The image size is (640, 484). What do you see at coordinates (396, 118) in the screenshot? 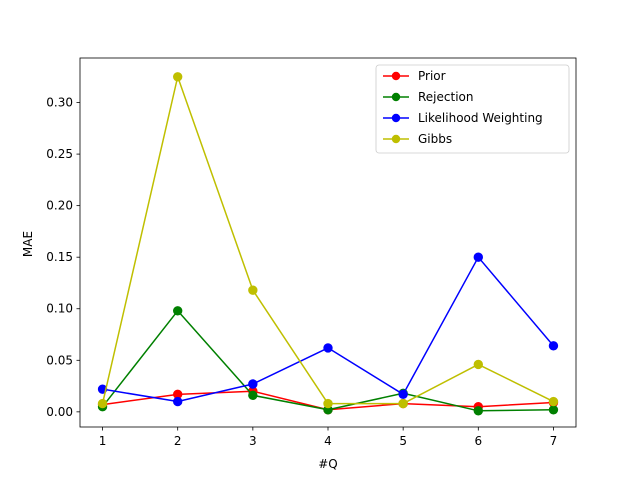
I see `legend-marker-likelihood-weighting` at bounding box center [396, 118].